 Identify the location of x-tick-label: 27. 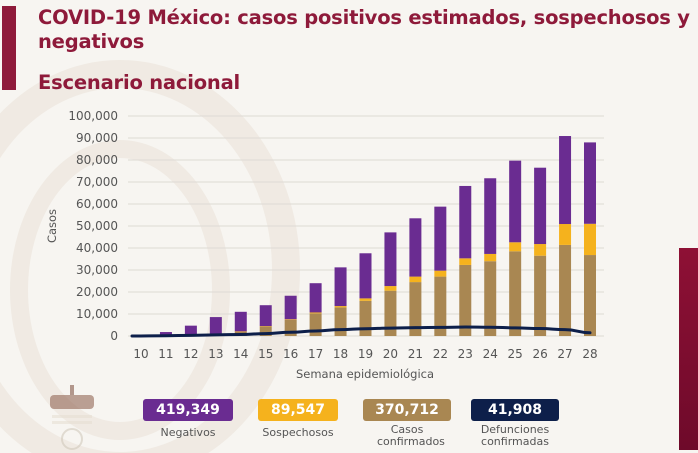
(564, 354).